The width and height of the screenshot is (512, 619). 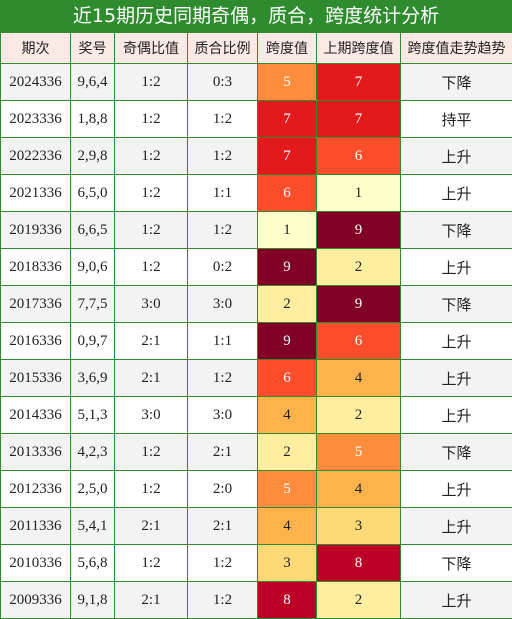 What do you see at coordinates (92, 267) in the screenshot?
I see `cell-numbers: 9,0,6` at bounding box center [92, 267].